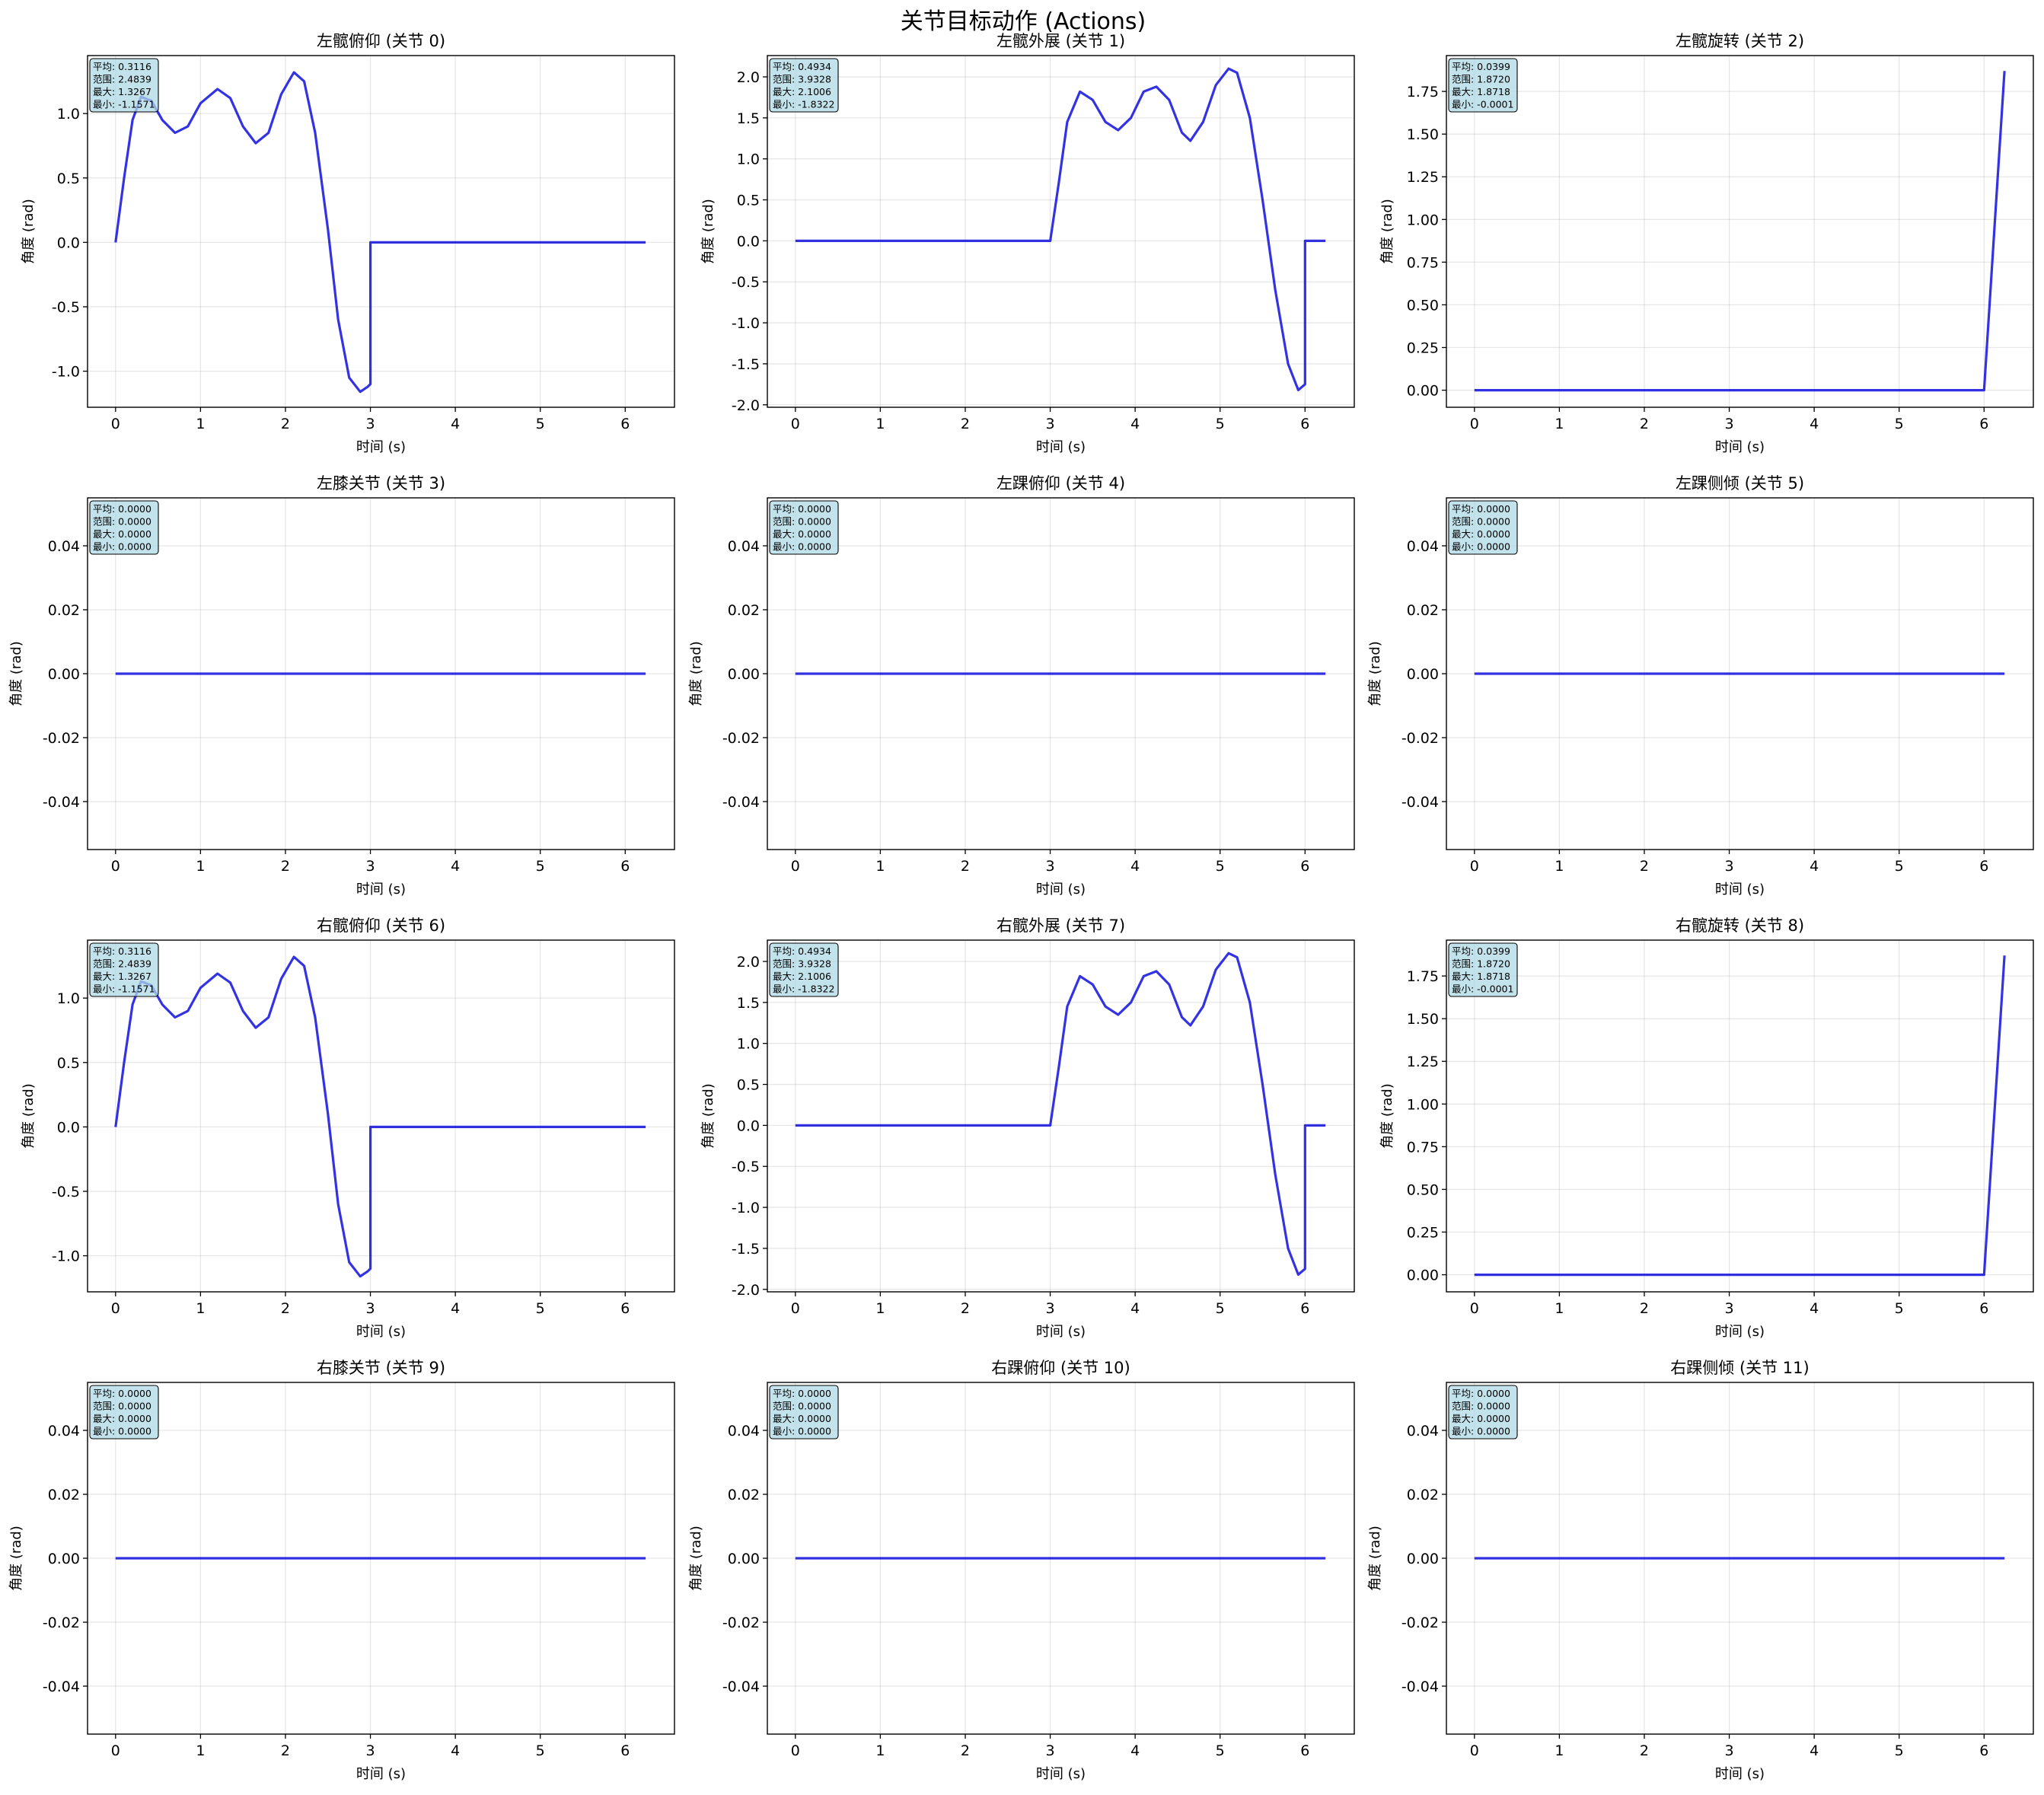  Describe the element at coordinates (381, 41) in the screenshot. I see `subplot-title: 左髋俯仰 (关节 0)` at that location.